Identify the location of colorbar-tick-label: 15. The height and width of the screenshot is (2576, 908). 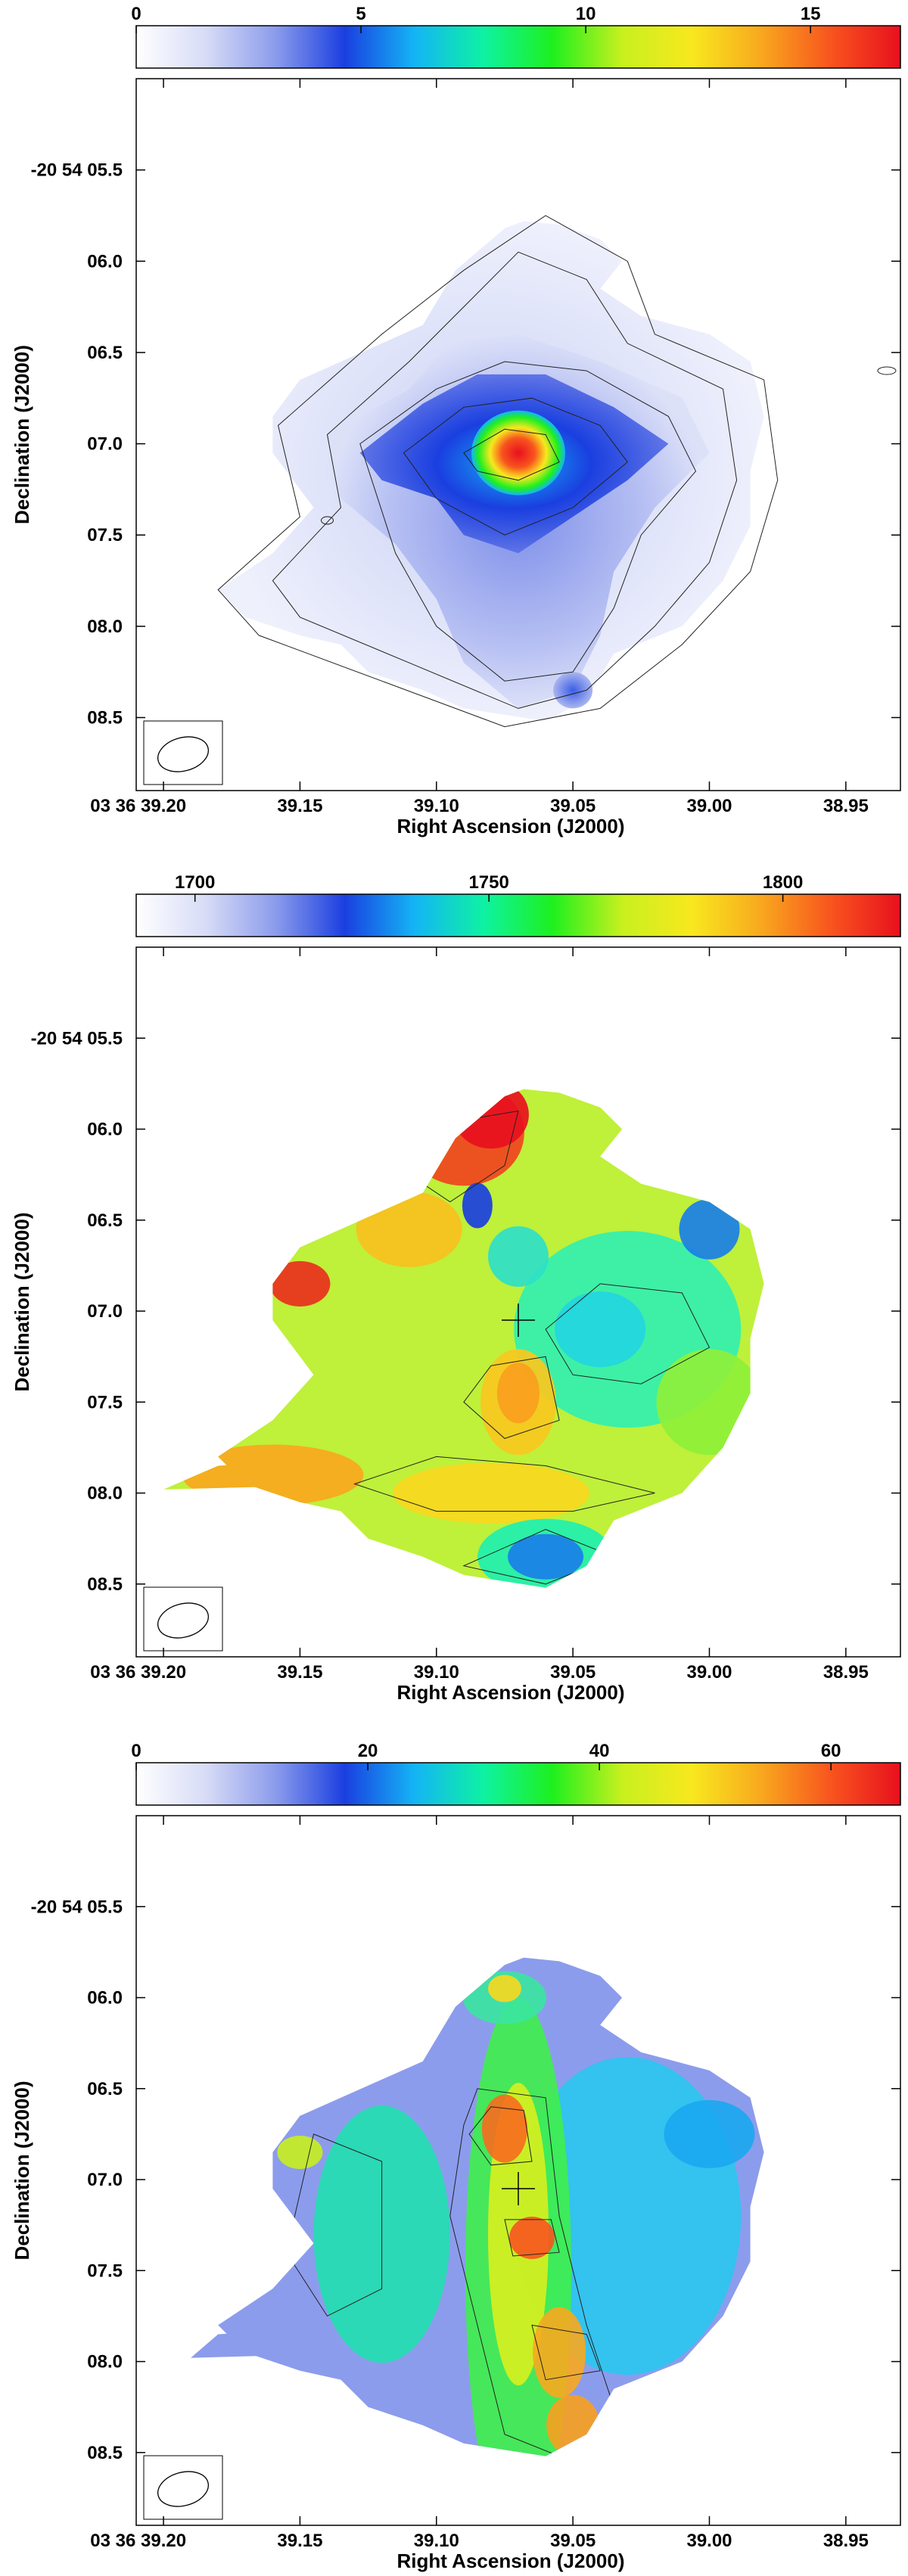
(811, 14).